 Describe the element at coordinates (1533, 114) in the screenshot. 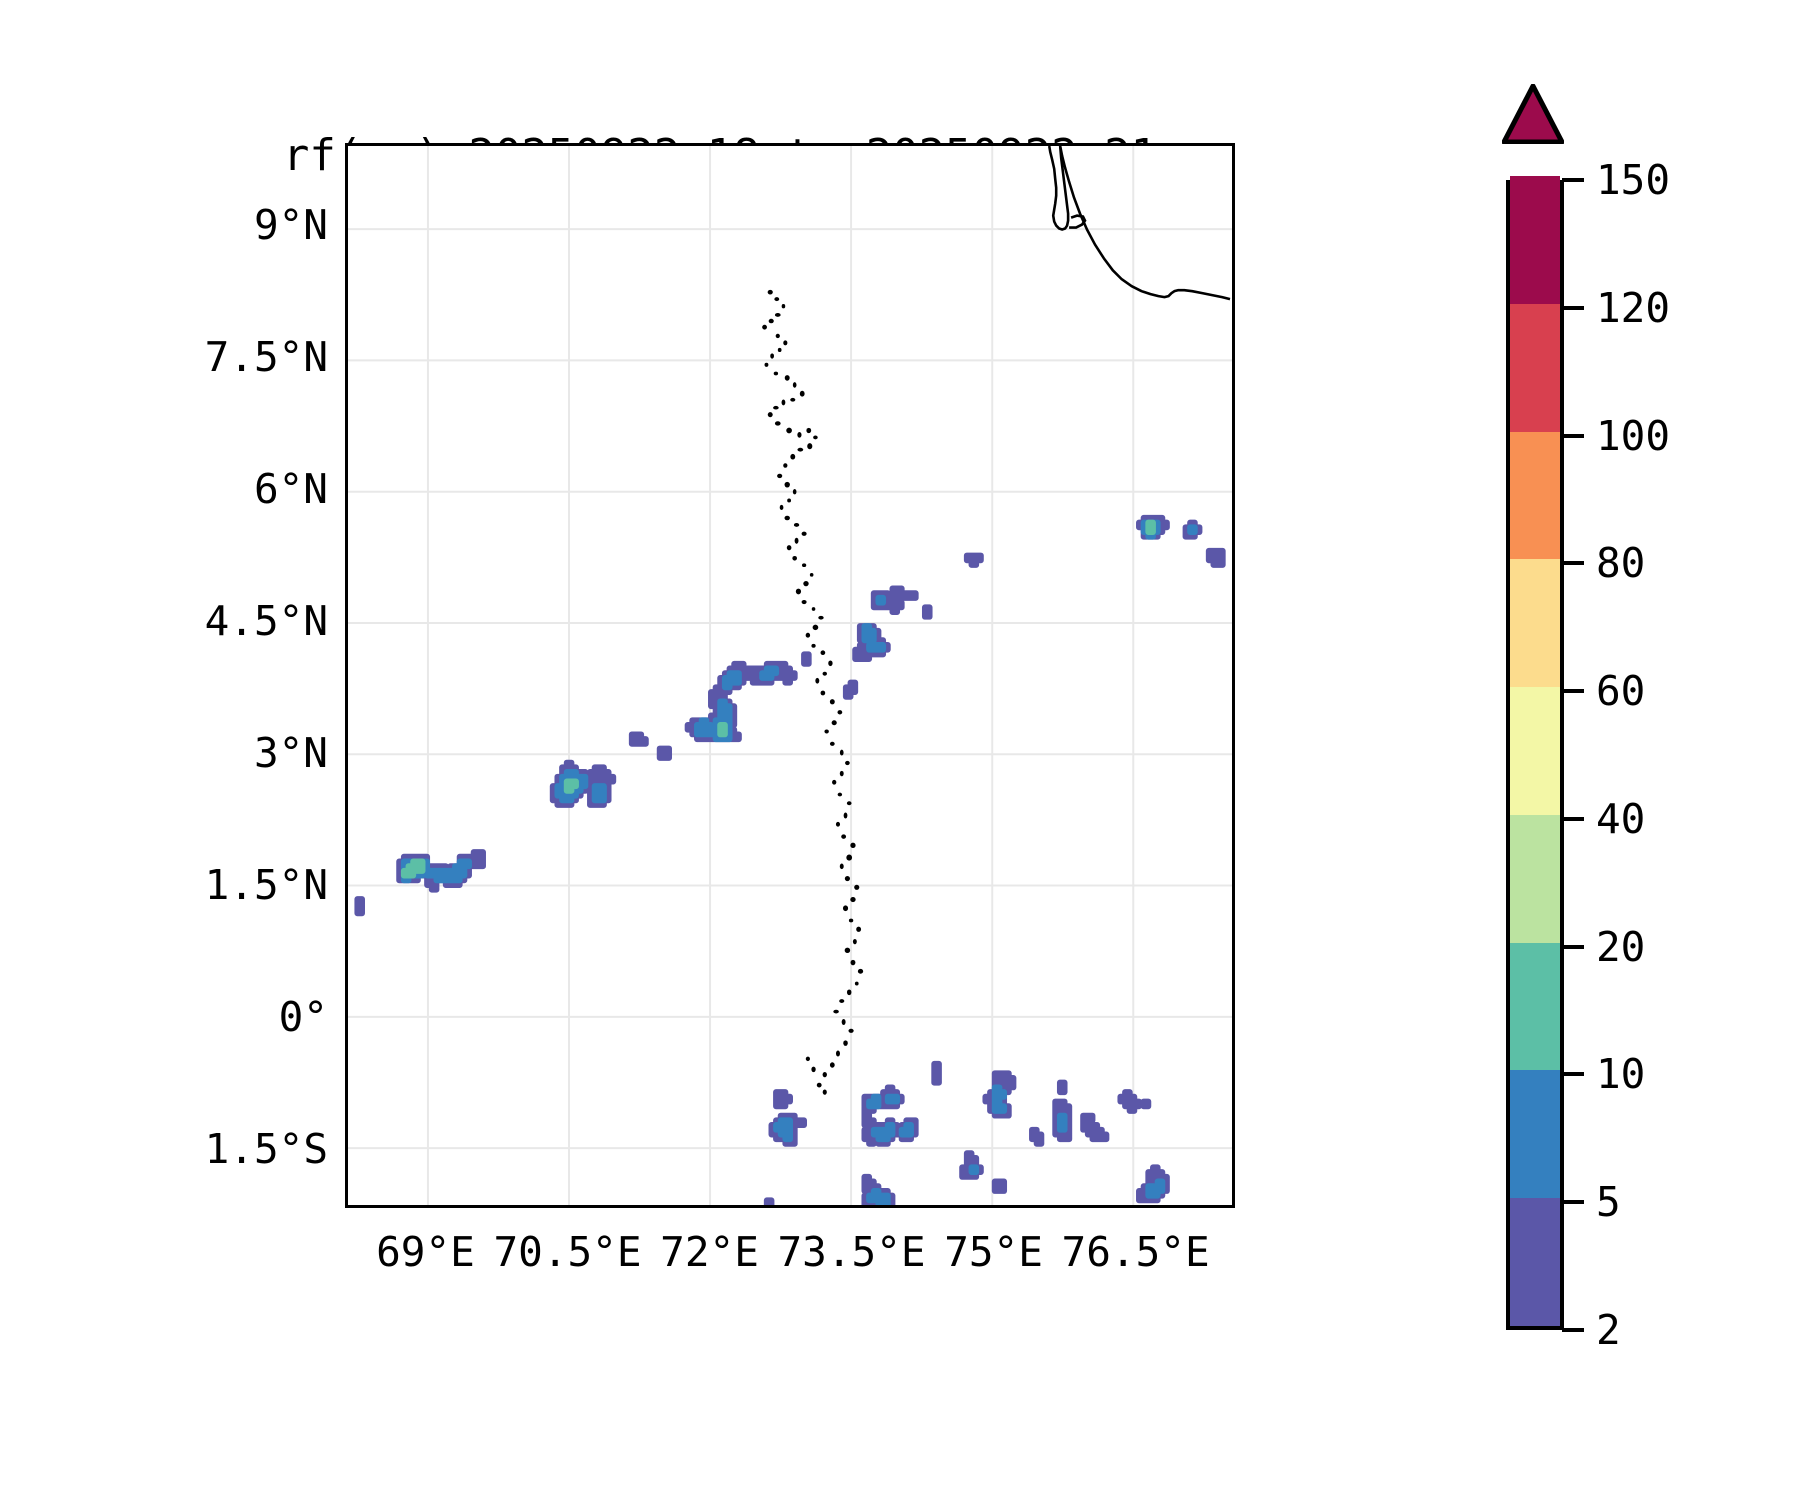

I see `colorbar-extend-arrow` at that location.